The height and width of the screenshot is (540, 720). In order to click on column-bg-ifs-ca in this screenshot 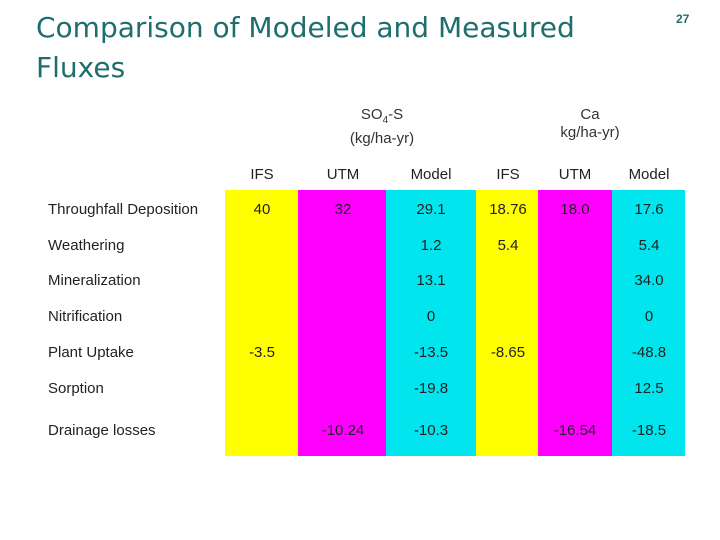, I will do `click(507, 323)`.